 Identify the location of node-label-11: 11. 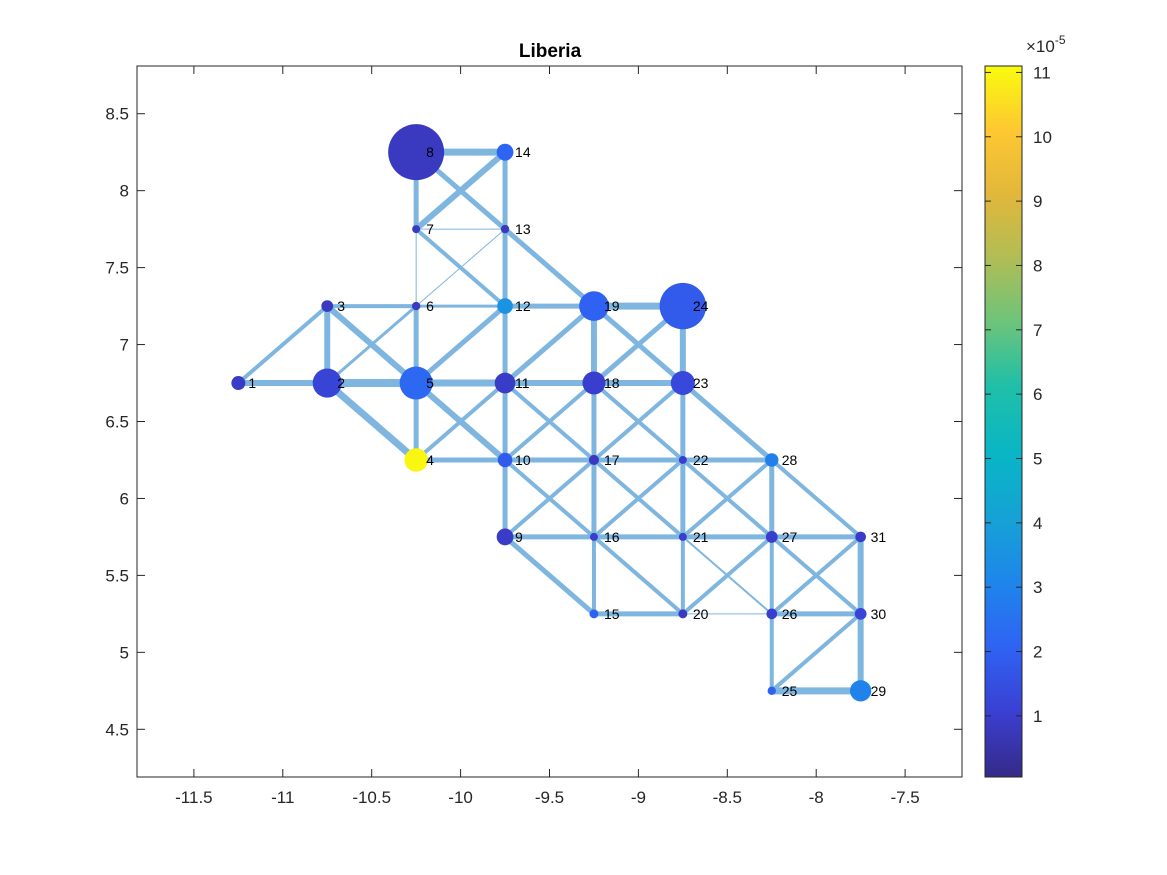
(522, 383).